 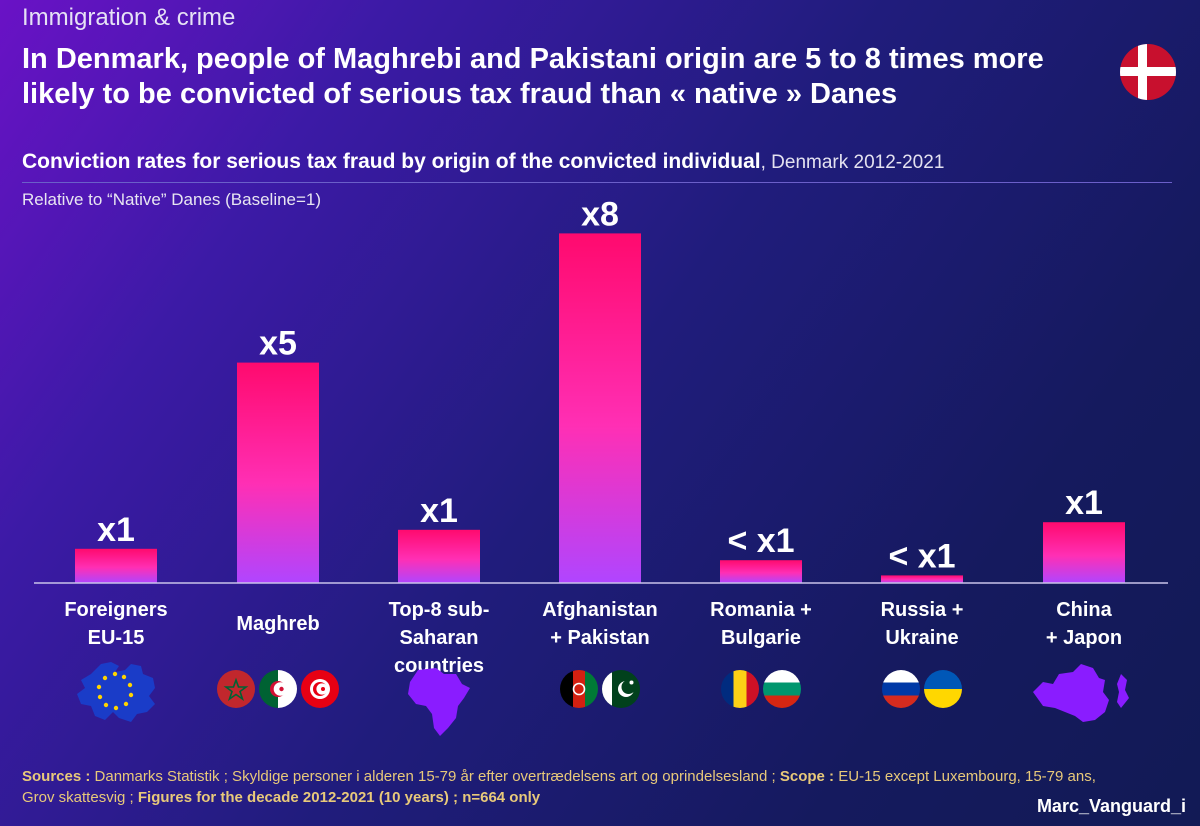 I want to click on bar-russia-ukraine, so click(x=922, y=579).